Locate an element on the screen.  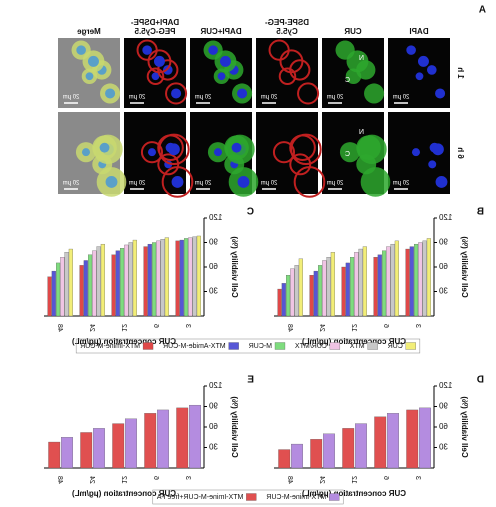
annotation: N is located at coordinates (361, 58).